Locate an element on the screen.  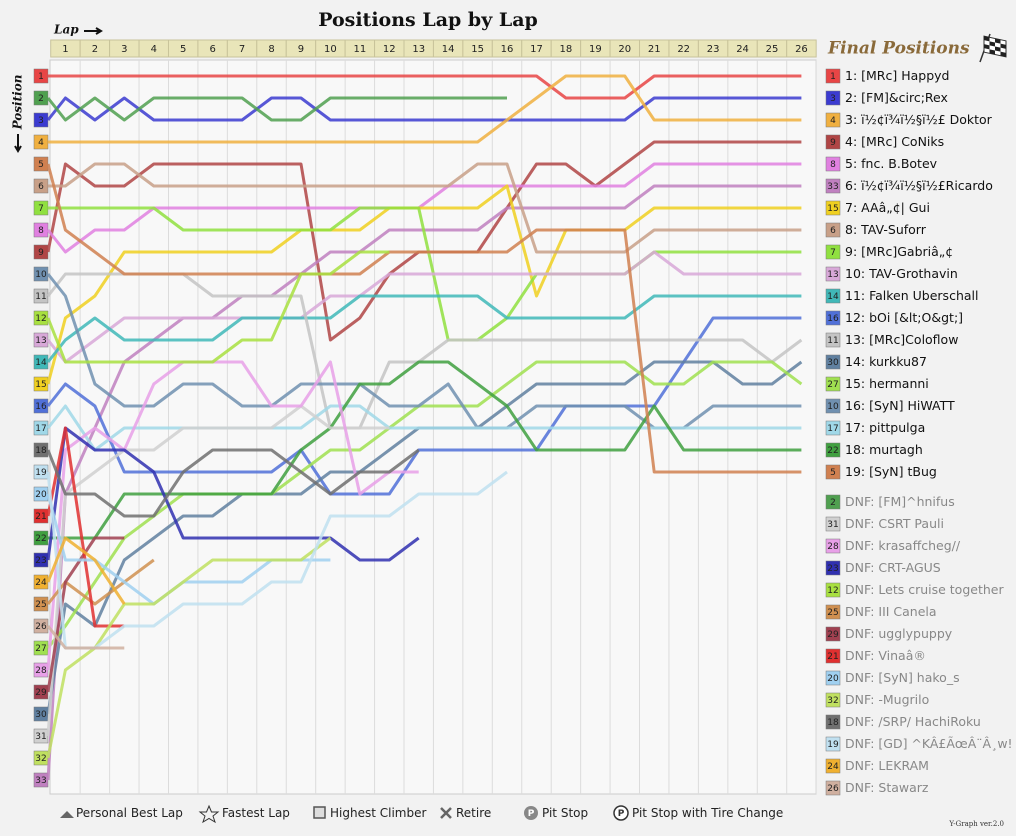
start-label: 27 is located at coordinates (832, 385).